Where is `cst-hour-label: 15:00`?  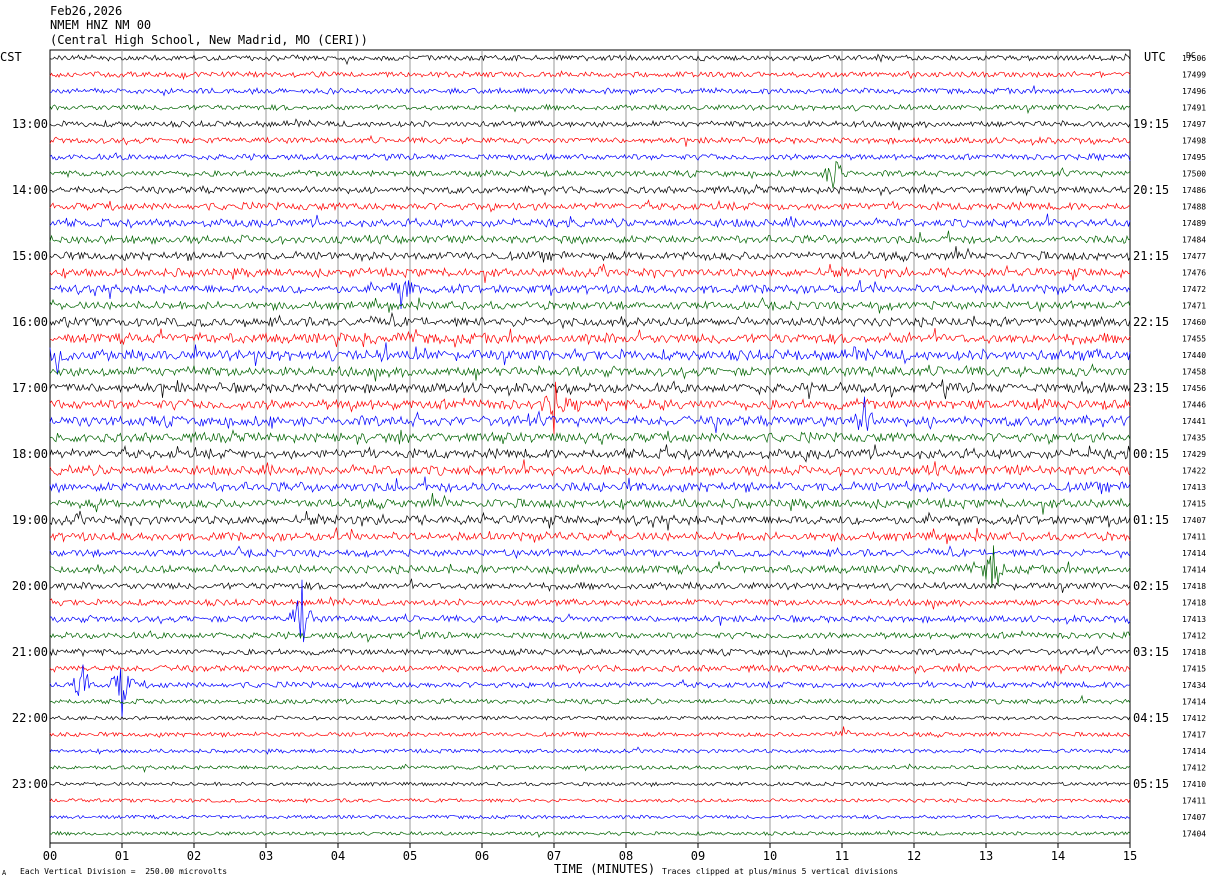
cst-hour-label: 15:00 is located at coordinates (30, 256).